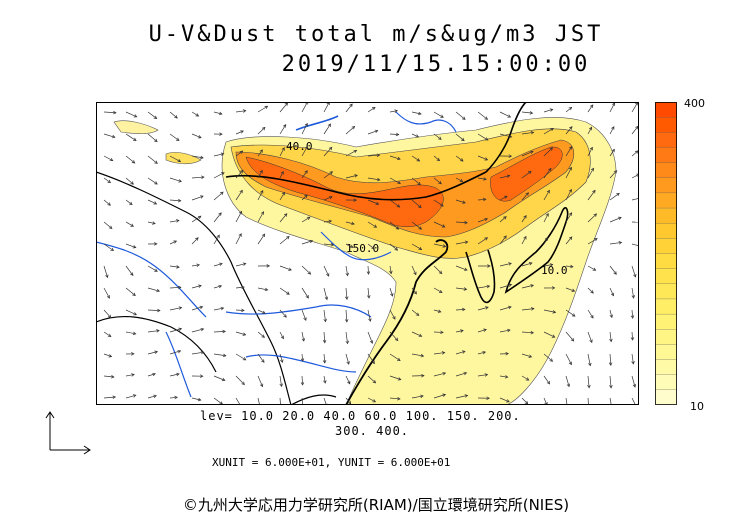  I want to click on border-mongolia, so click(356, 186).